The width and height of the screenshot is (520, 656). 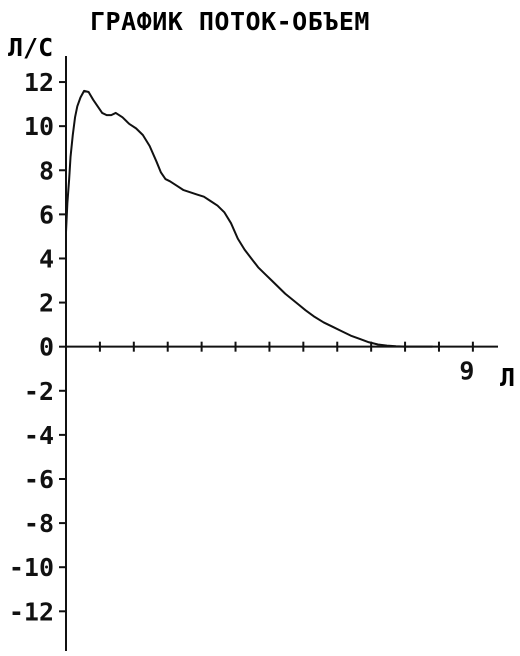 I want to click on y-tick-label: 8, so click(x=46, y=170).